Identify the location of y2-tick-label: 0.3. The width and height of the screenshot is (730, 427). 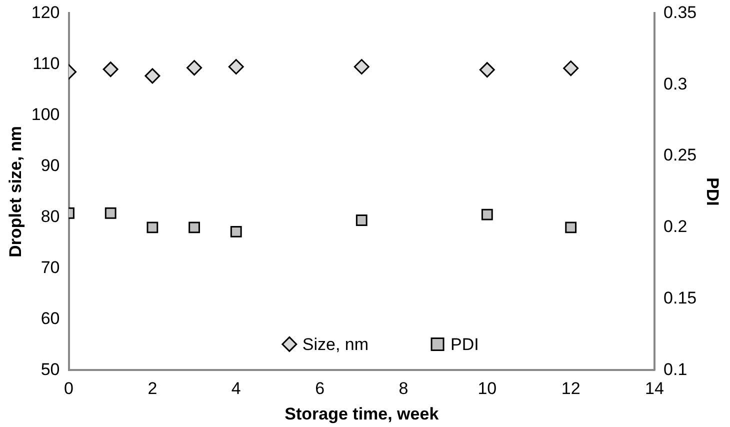
(676, 84).